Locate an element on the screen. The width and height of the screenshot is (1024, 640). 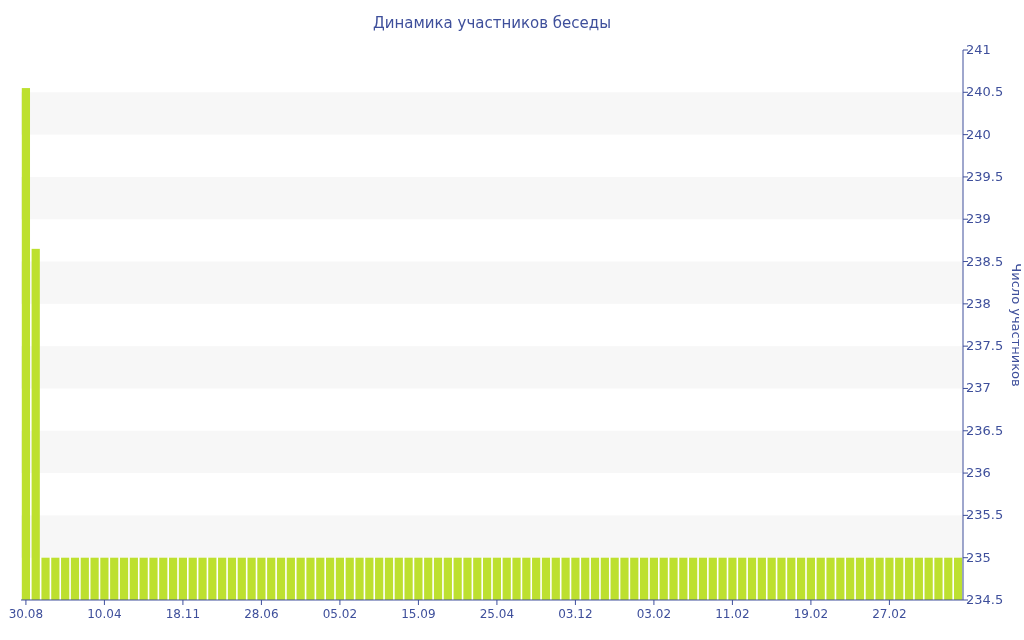
y-tick-label: 240.5 is located at coordinates (985, 92).